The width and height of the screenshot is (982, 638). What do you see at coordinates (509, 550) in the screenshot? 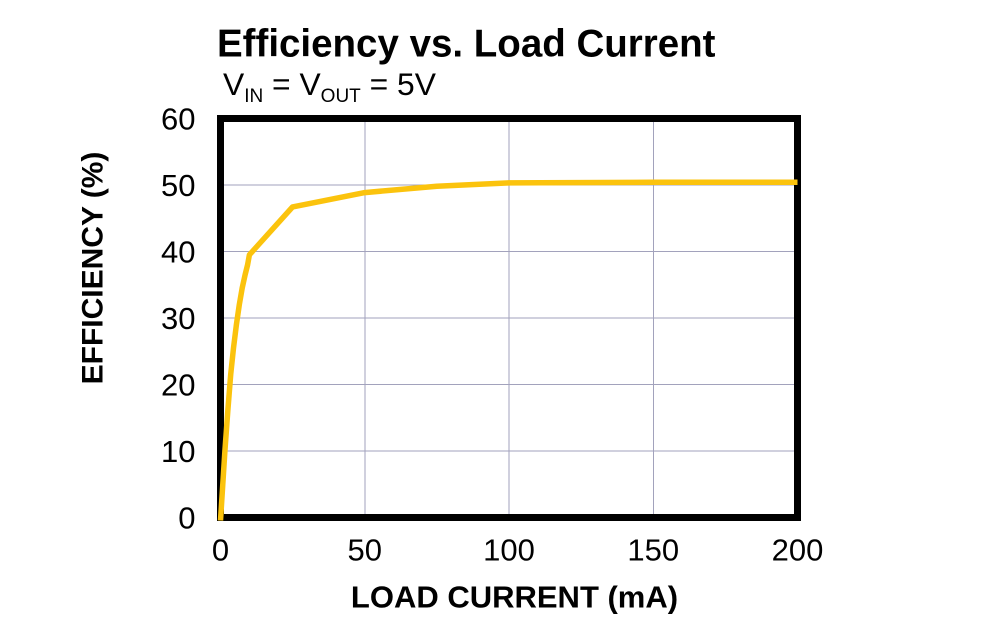
I see `svg-text: 100` at bounding box center [509, 550].